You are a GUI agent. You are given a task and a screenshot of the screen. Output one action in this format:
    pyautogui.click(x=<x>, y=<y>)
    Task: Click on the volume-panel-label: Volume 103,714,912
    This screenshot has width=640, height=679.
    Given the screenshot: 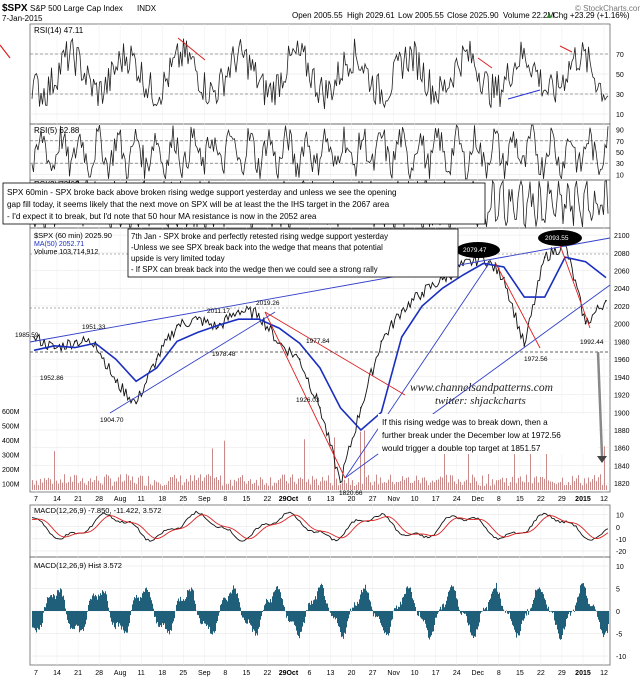 What is the action you would take?
    pyautogui.click(x=66, y=252)
    